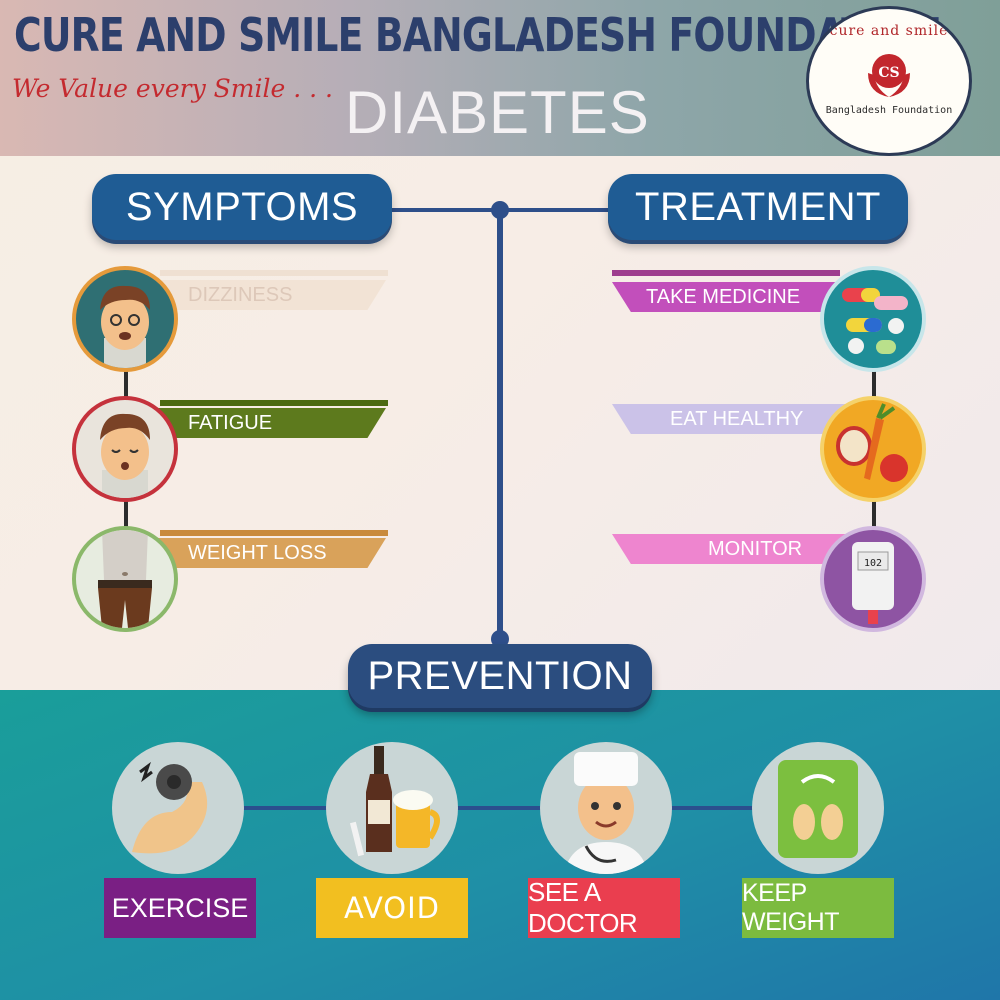 The image size is (1000, 1000). I want to click on organization-name: CURE AND SMILE BANGLADESH FOUNDATION, so click(478, 35).